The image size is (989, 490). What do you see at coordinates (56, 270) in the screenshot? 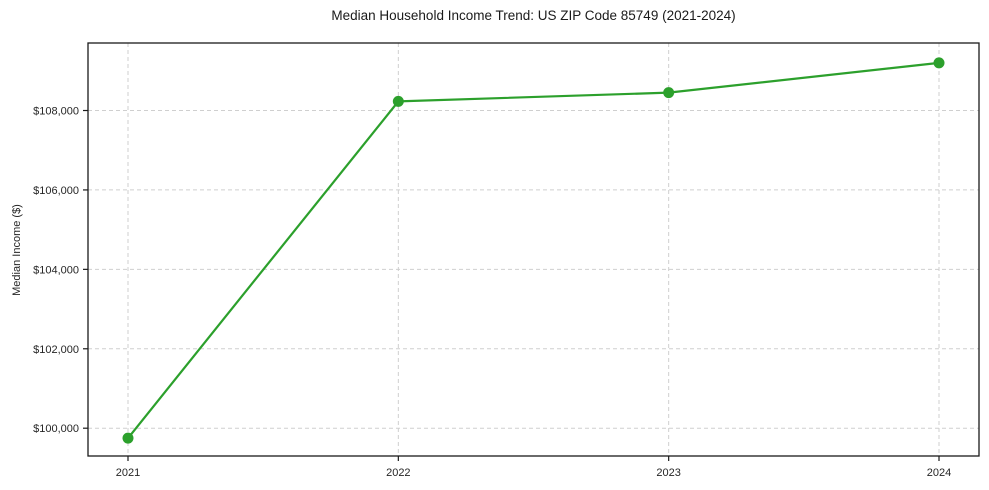
I see `y-tick-label: $104,000` at bounding box center [56, 270].